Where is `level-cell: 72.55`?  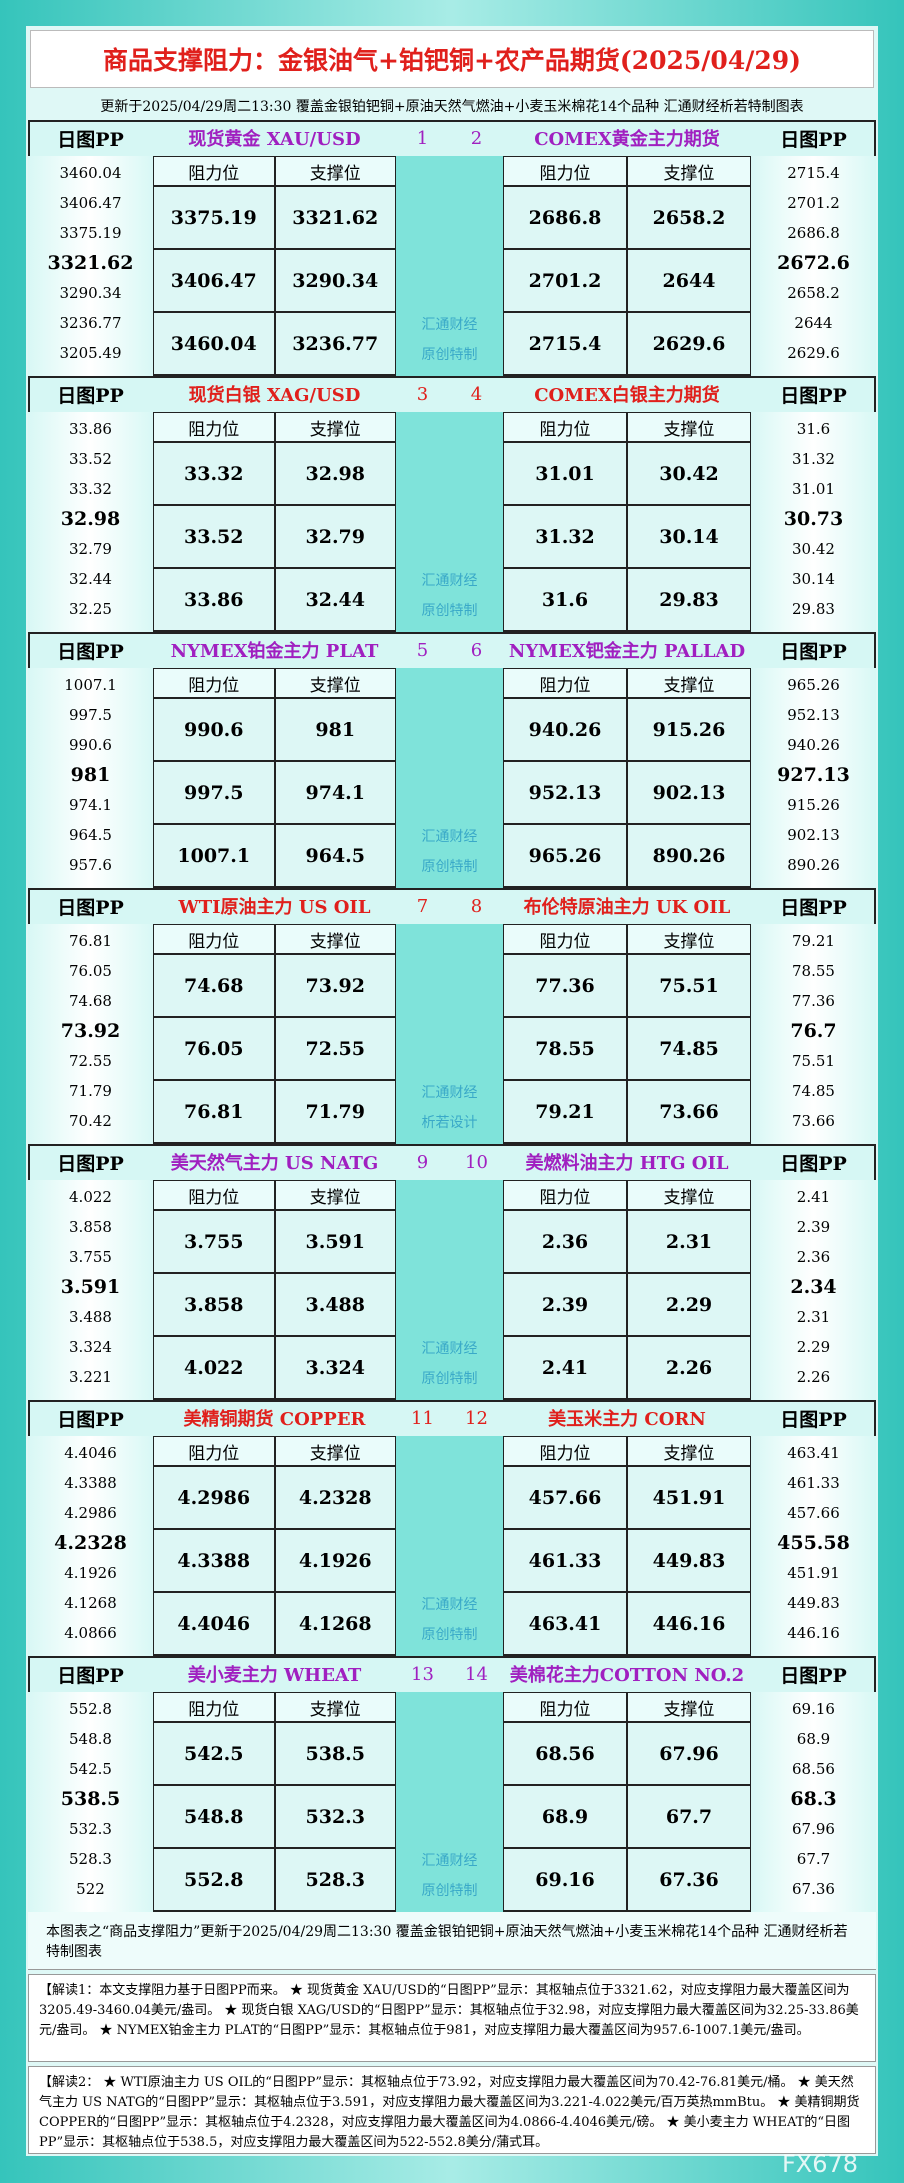
level-cell: 72.55 is located at coordinates (335, 1048).